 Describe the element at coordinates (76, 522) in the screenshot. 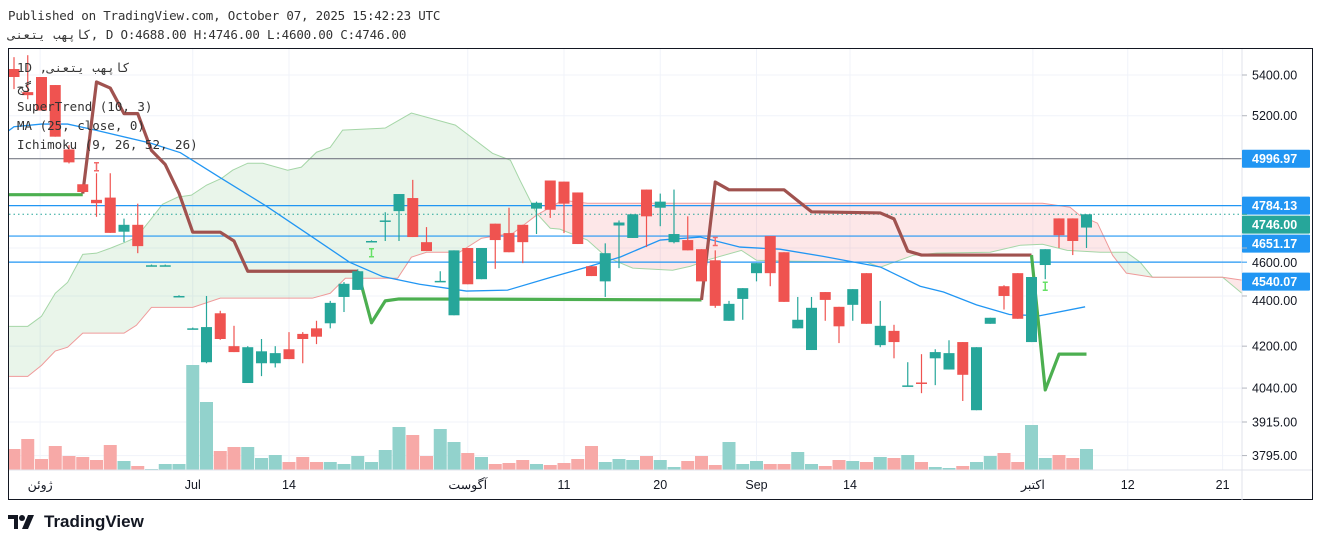

I see `tradingview-logo: TradingView` at that location.